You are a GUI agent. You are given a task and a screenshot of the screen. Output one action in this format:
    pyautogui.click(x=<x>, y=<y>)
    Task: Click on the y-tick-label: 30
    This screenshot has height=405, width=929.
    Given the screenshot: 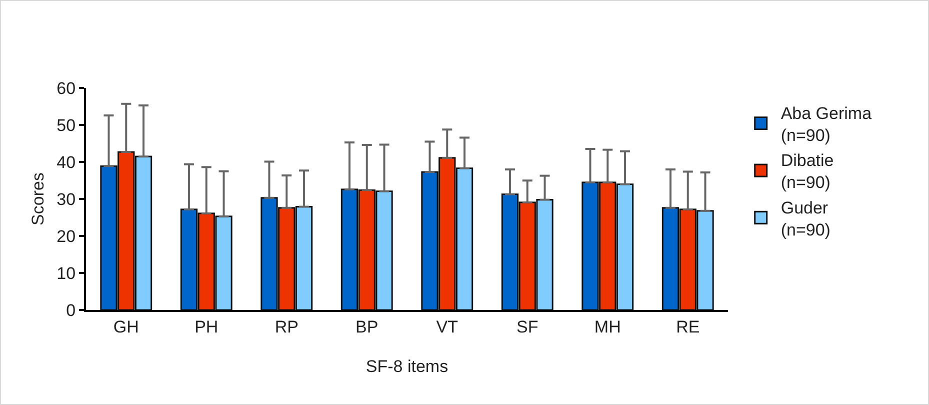 What is the action you would take?
    pyautogui.click(x=66, y=199)
    